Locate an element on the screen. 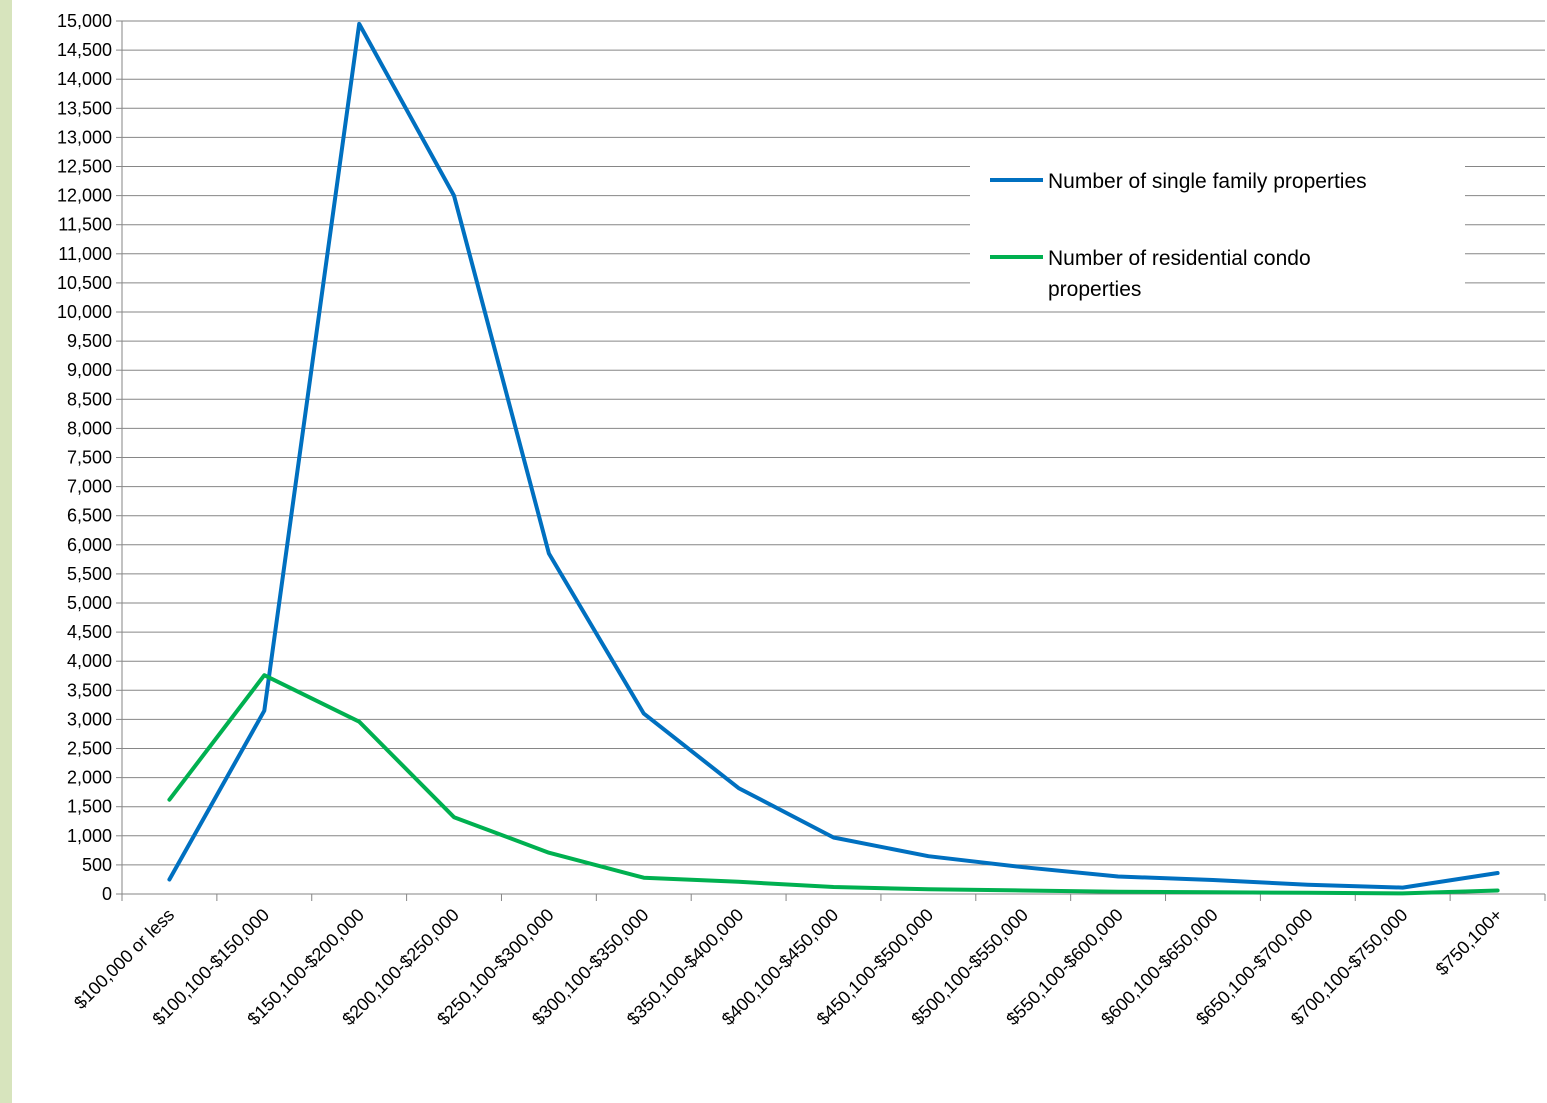 The image size is (1547, 1103). y-tick-label: 14,500 is located at coordinates (84, 50).